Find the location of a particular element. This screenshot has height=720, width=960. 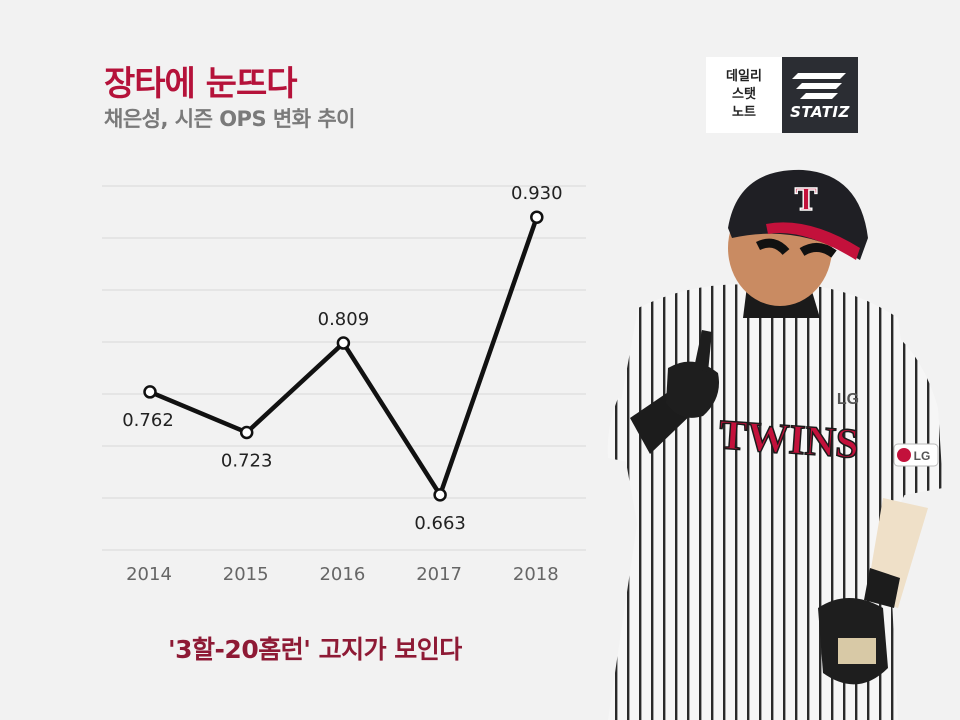

data-point-2014 is located at coordinates (150, 392).